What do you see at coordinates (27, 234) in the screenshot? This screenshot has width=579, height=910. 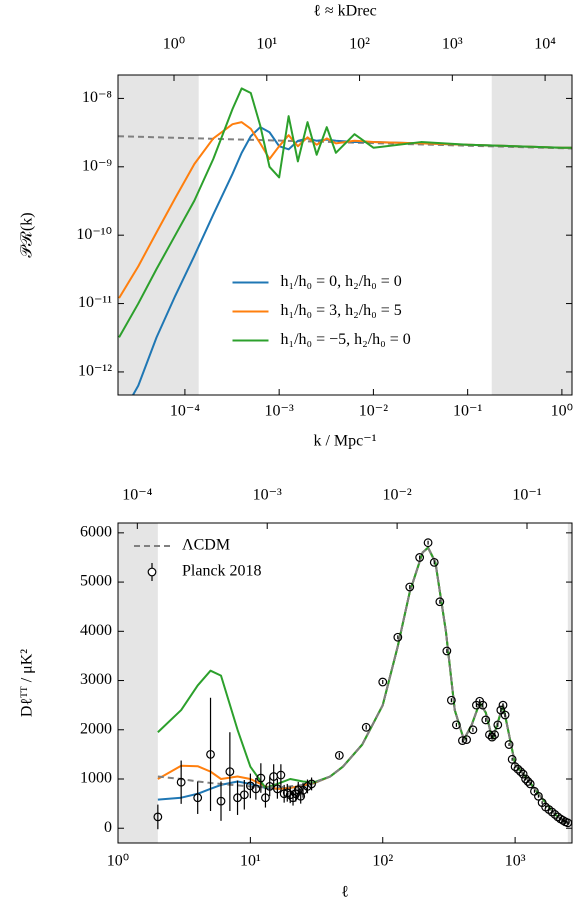 I see `y-axis-label: 𝒫ℛ(k)` at bounding box center [27, 234].